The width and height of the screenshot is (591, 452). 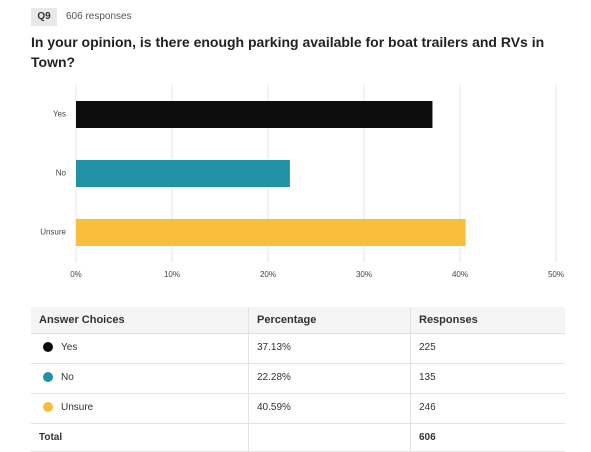 What do you see at coordinates (329, 437) in the screenshot?
I see `table-cell` at bounding box center [329, 437].